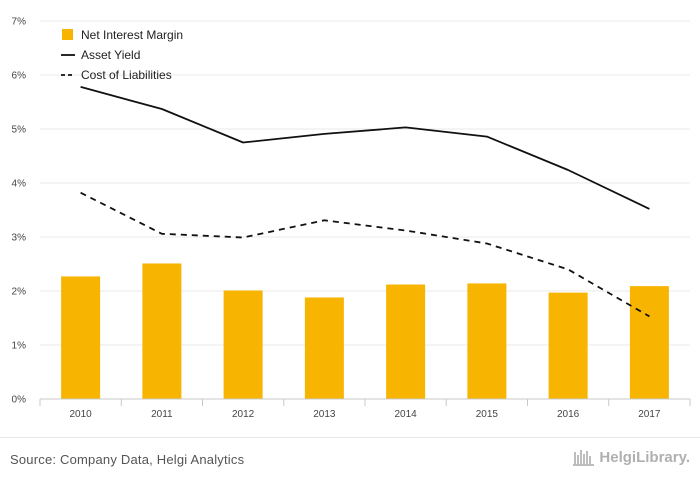  Describe the element at coordinates (487, 341) in the screenshot. I see `bar-2015` at that location.